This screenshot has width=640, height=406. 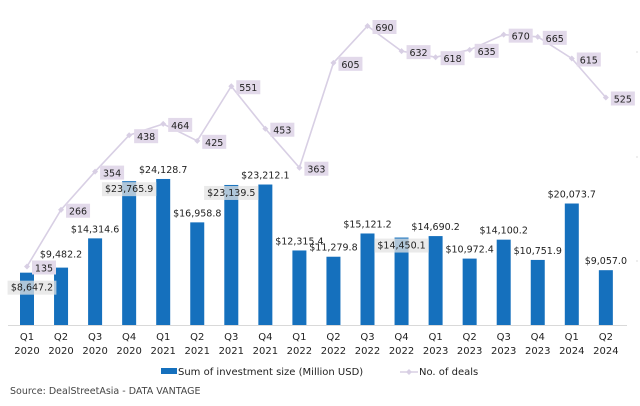 I want to click on deal-data-label: 425, so click(x=214, y=141).